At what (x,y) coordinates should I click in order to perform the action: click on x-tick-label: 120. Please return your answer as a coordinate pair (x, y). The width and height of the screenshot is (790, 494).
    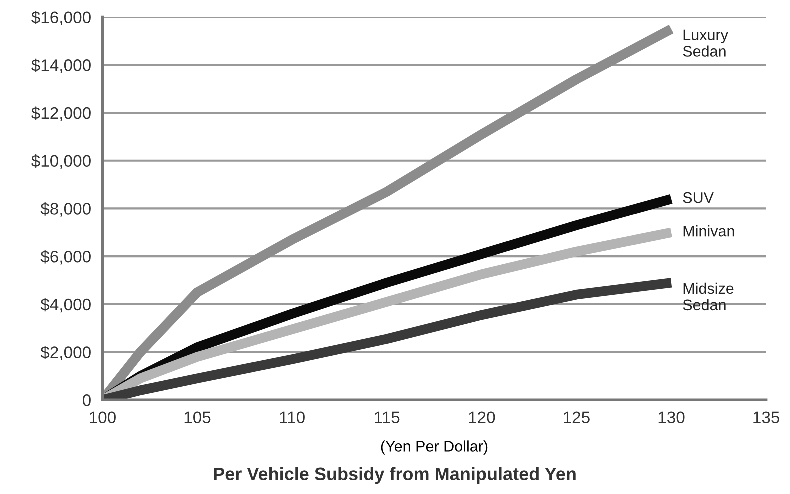
    Looking at the image, I should click on (482, 418).